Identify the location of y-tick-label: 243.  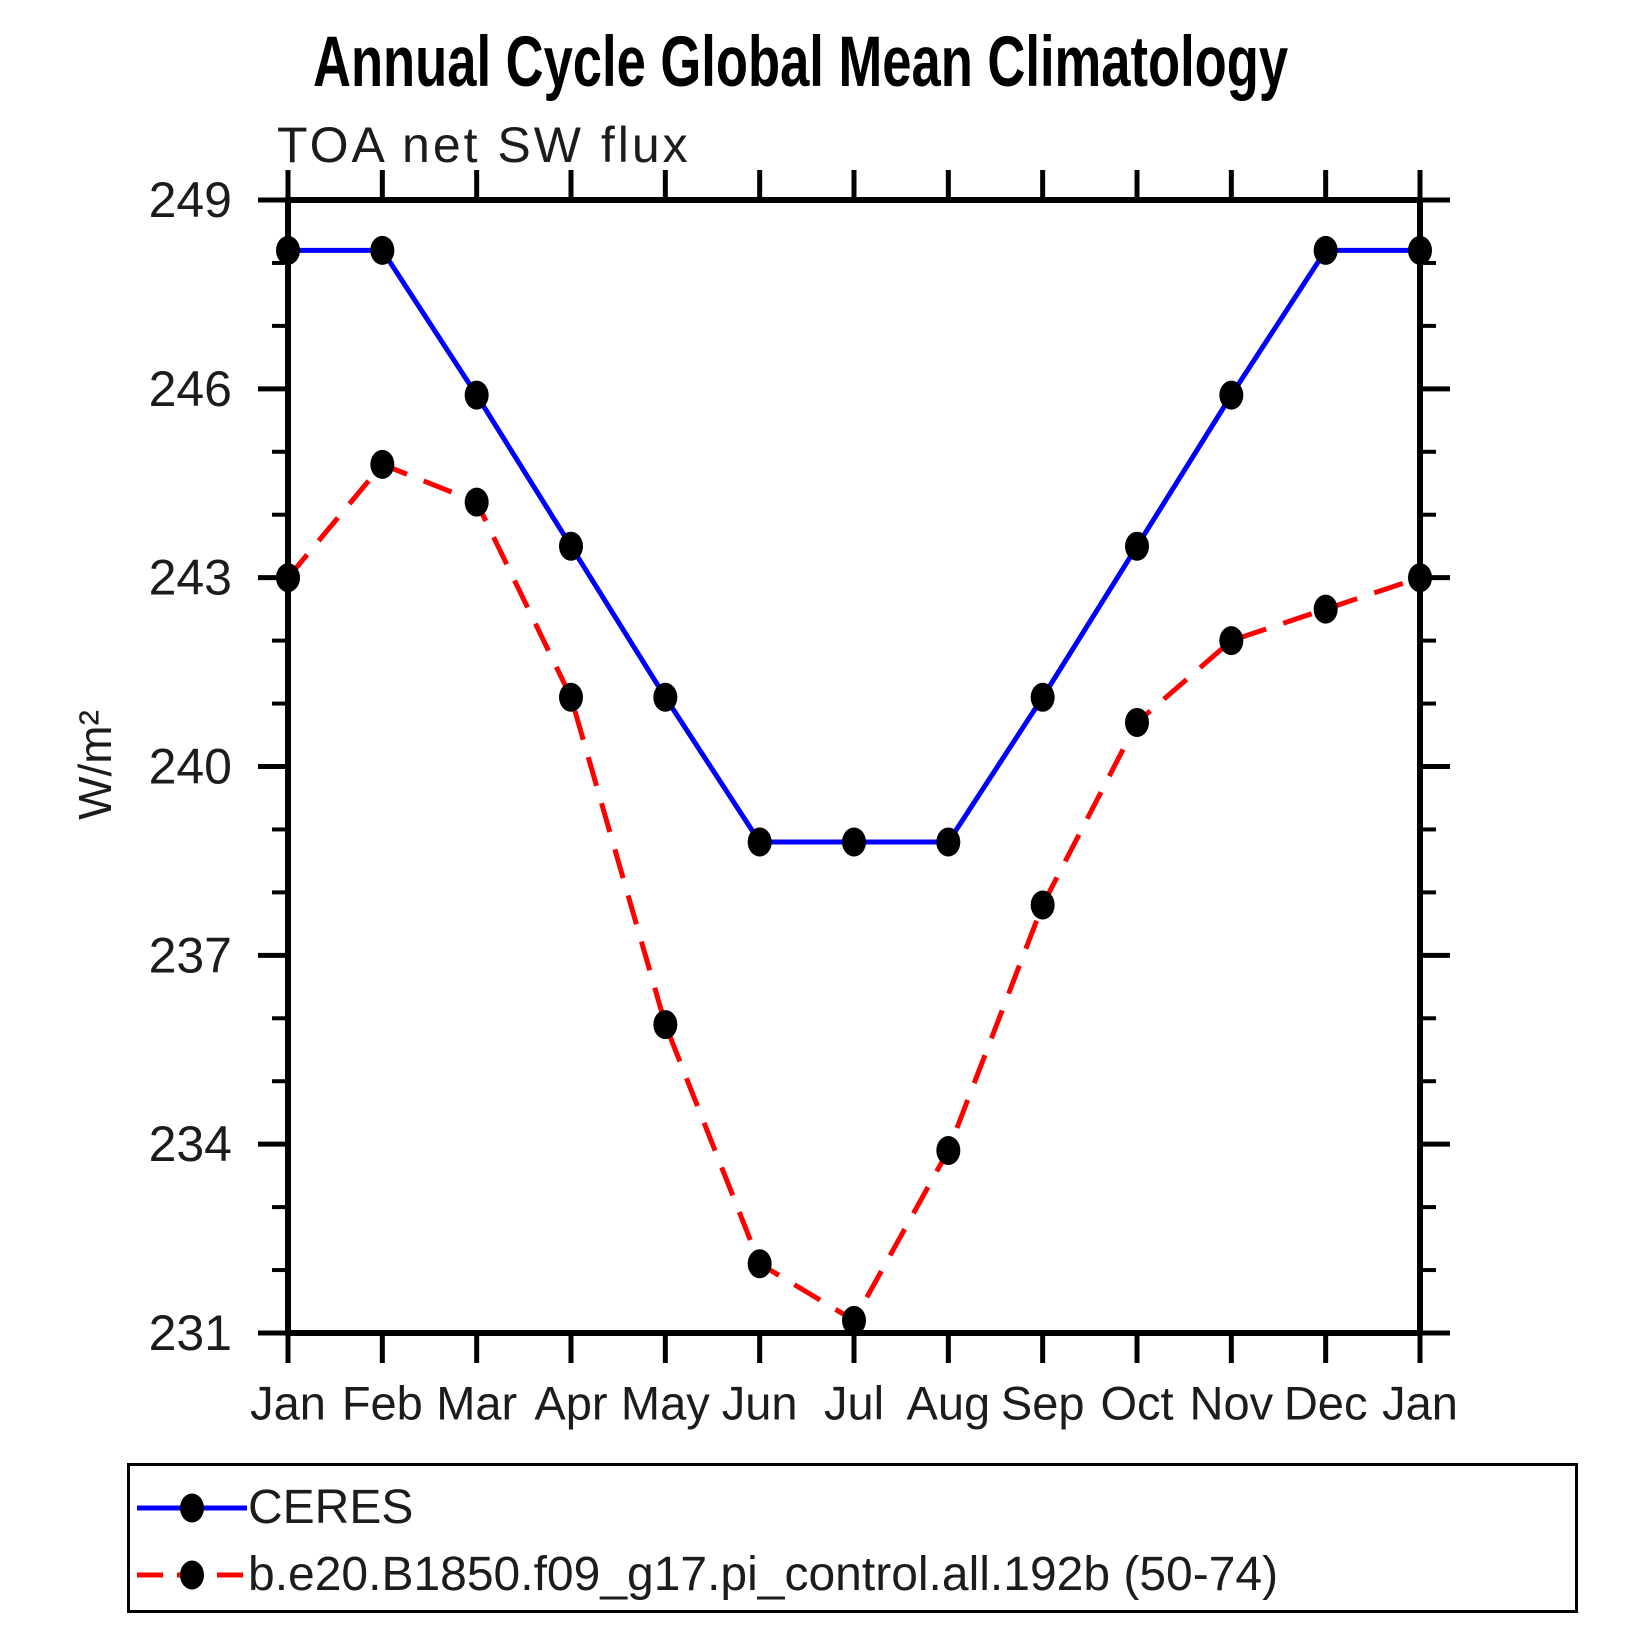
(190, 578).